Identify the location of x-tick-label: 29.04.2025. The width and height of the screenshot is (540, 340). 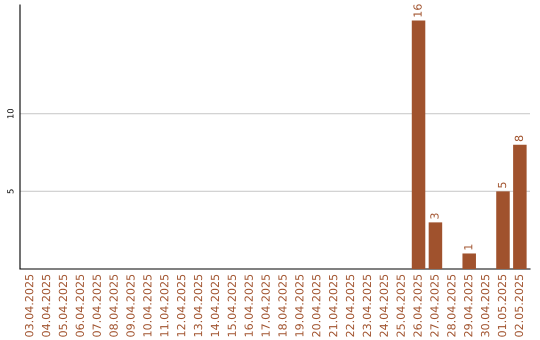
(468, 305).